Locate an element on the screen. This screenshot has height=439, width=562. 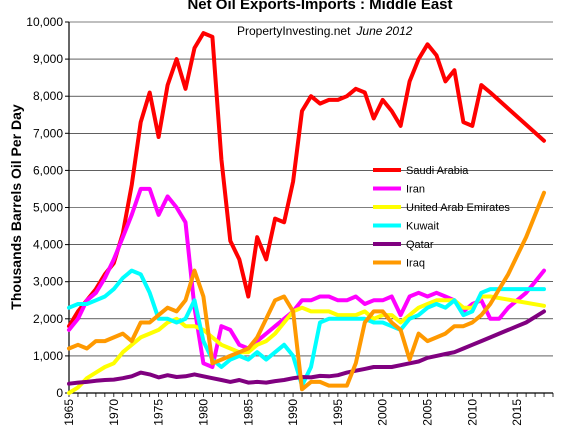
chart-subtitle: PropertyInvesting.net June 2012 is located at coordinates (325, 31).